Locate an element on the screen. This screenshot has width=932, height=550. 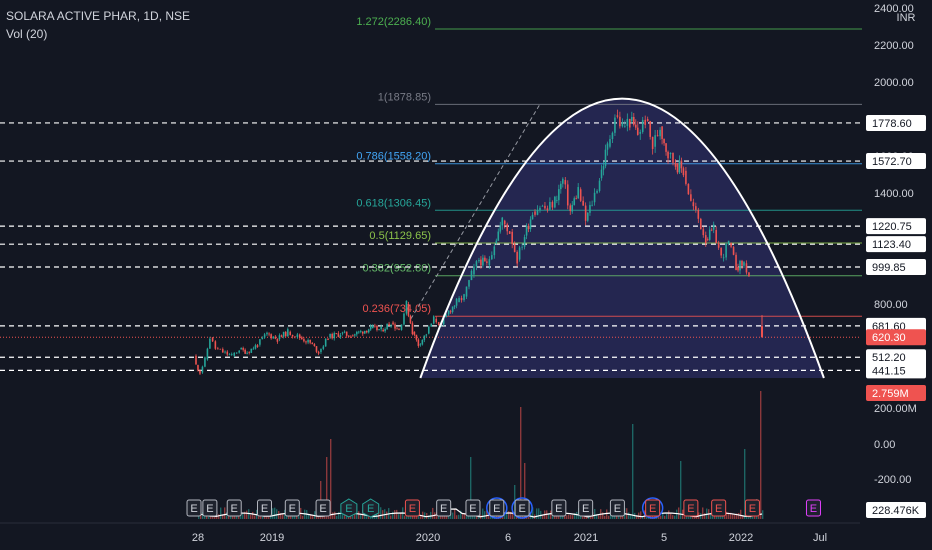
level-price-badge: 1778.60 is located at coordinates (896, 122).